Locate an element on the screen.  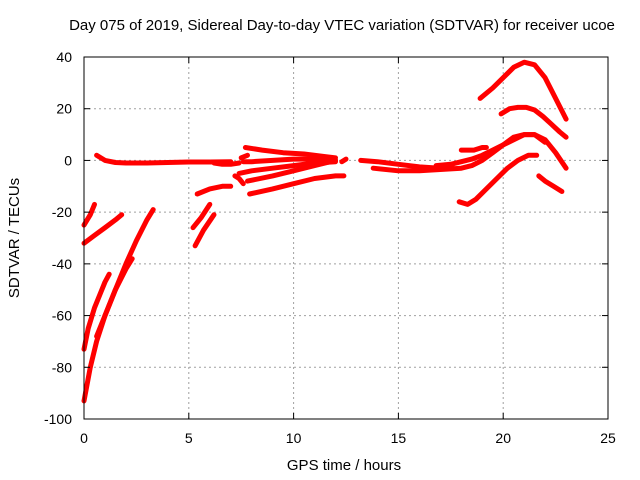
series-arc9 is located at coordinates (214, 190).